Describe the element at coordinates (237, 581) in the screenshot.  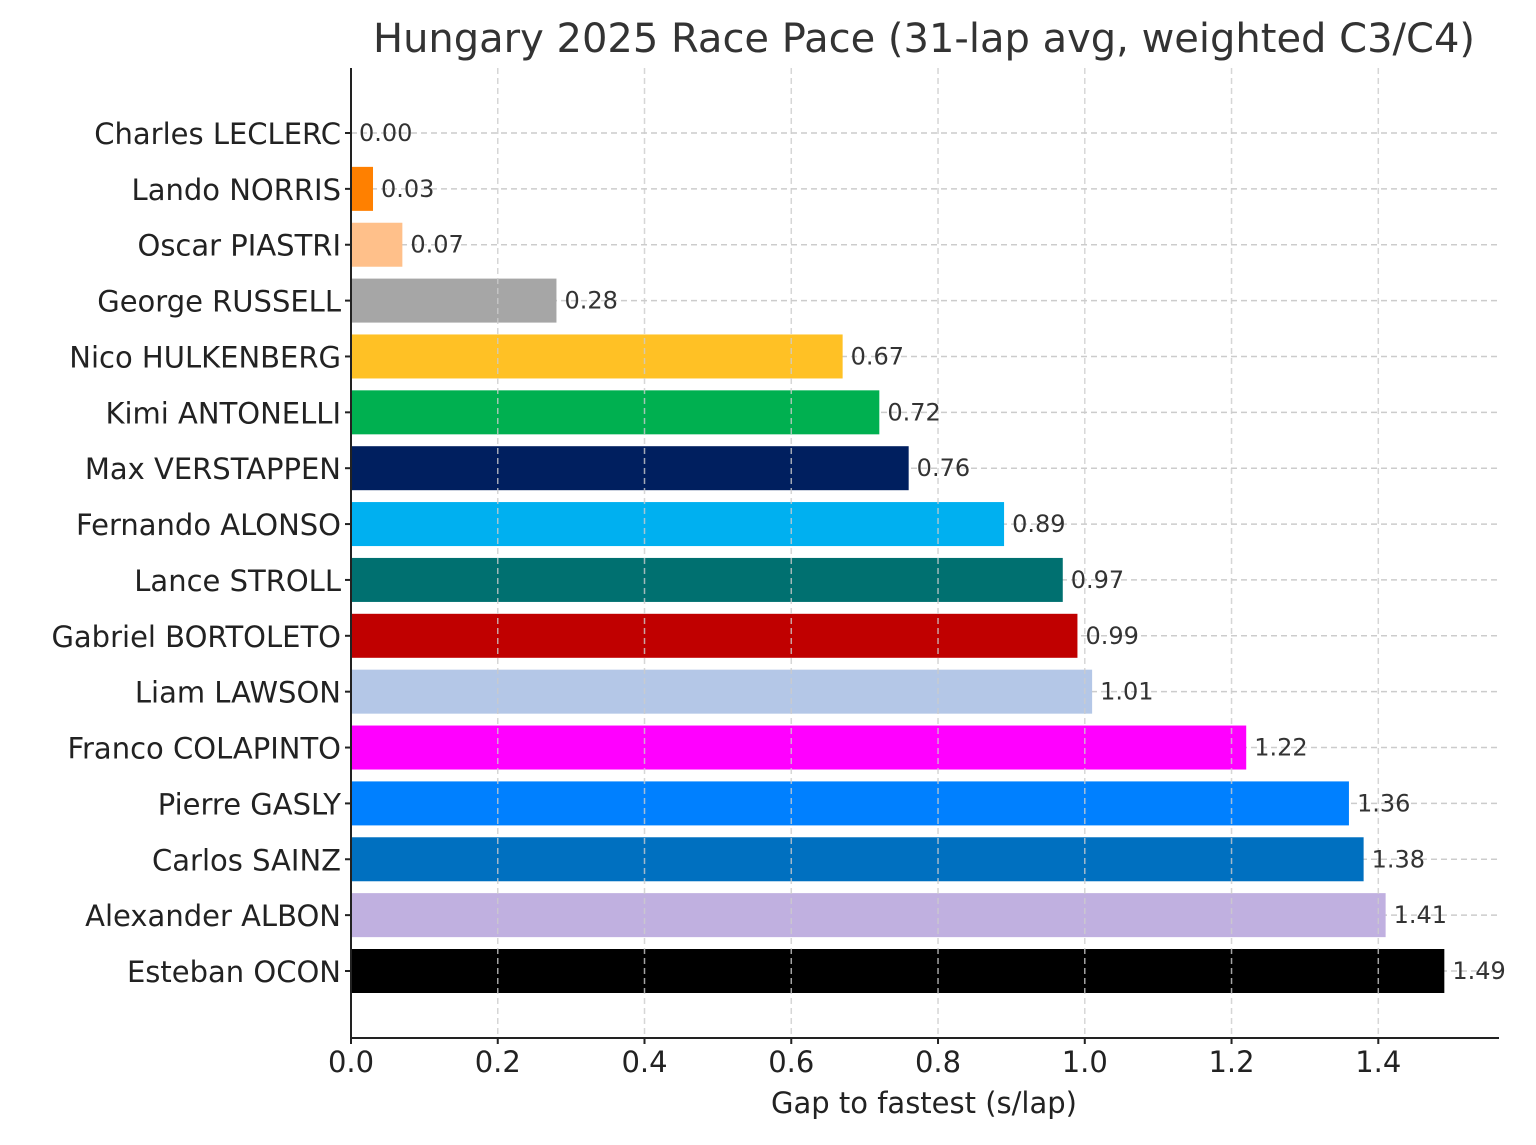
I see `y-tick-label: Lance STROLL` at that location.